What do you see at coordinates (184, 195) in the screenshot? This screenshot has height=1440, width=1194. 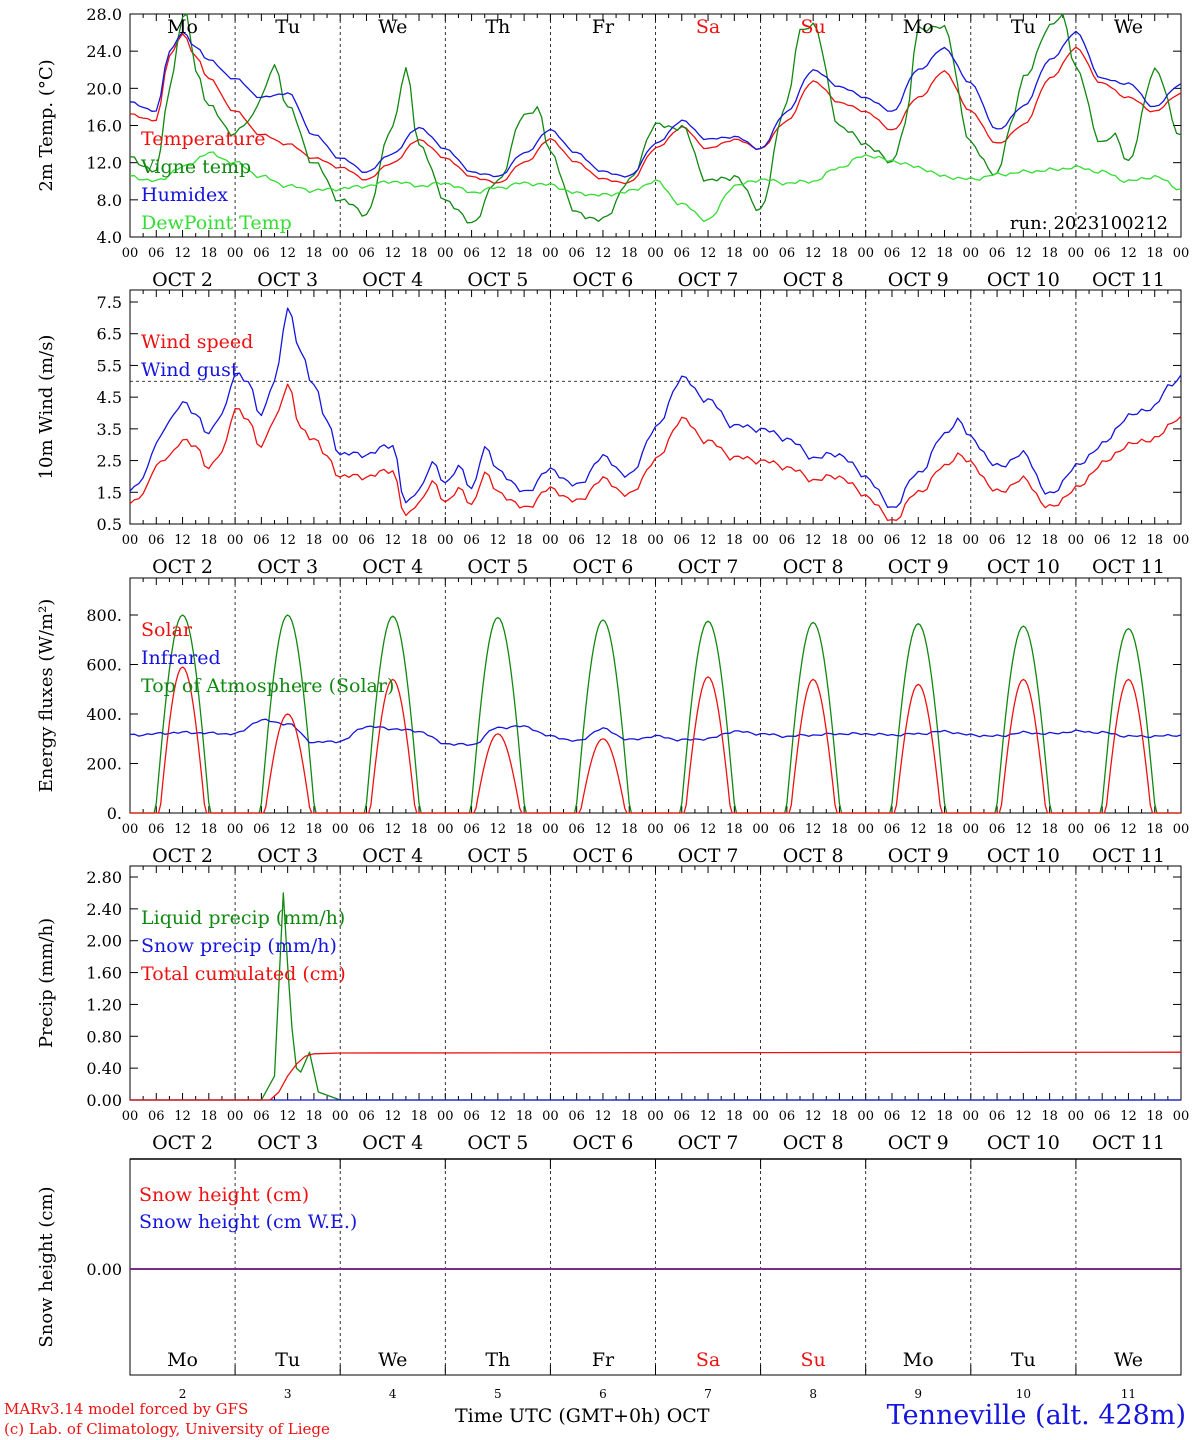 I see `legend-blue: Humidex` at bounding box center [184, 195].